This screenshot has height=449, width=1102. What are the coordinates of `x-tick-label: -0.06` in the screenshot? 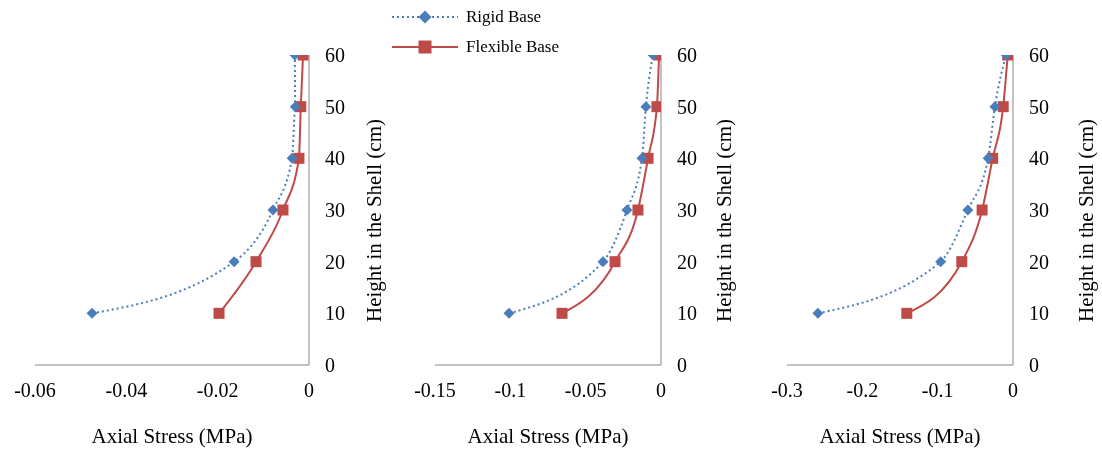 It's located at (35, 390).